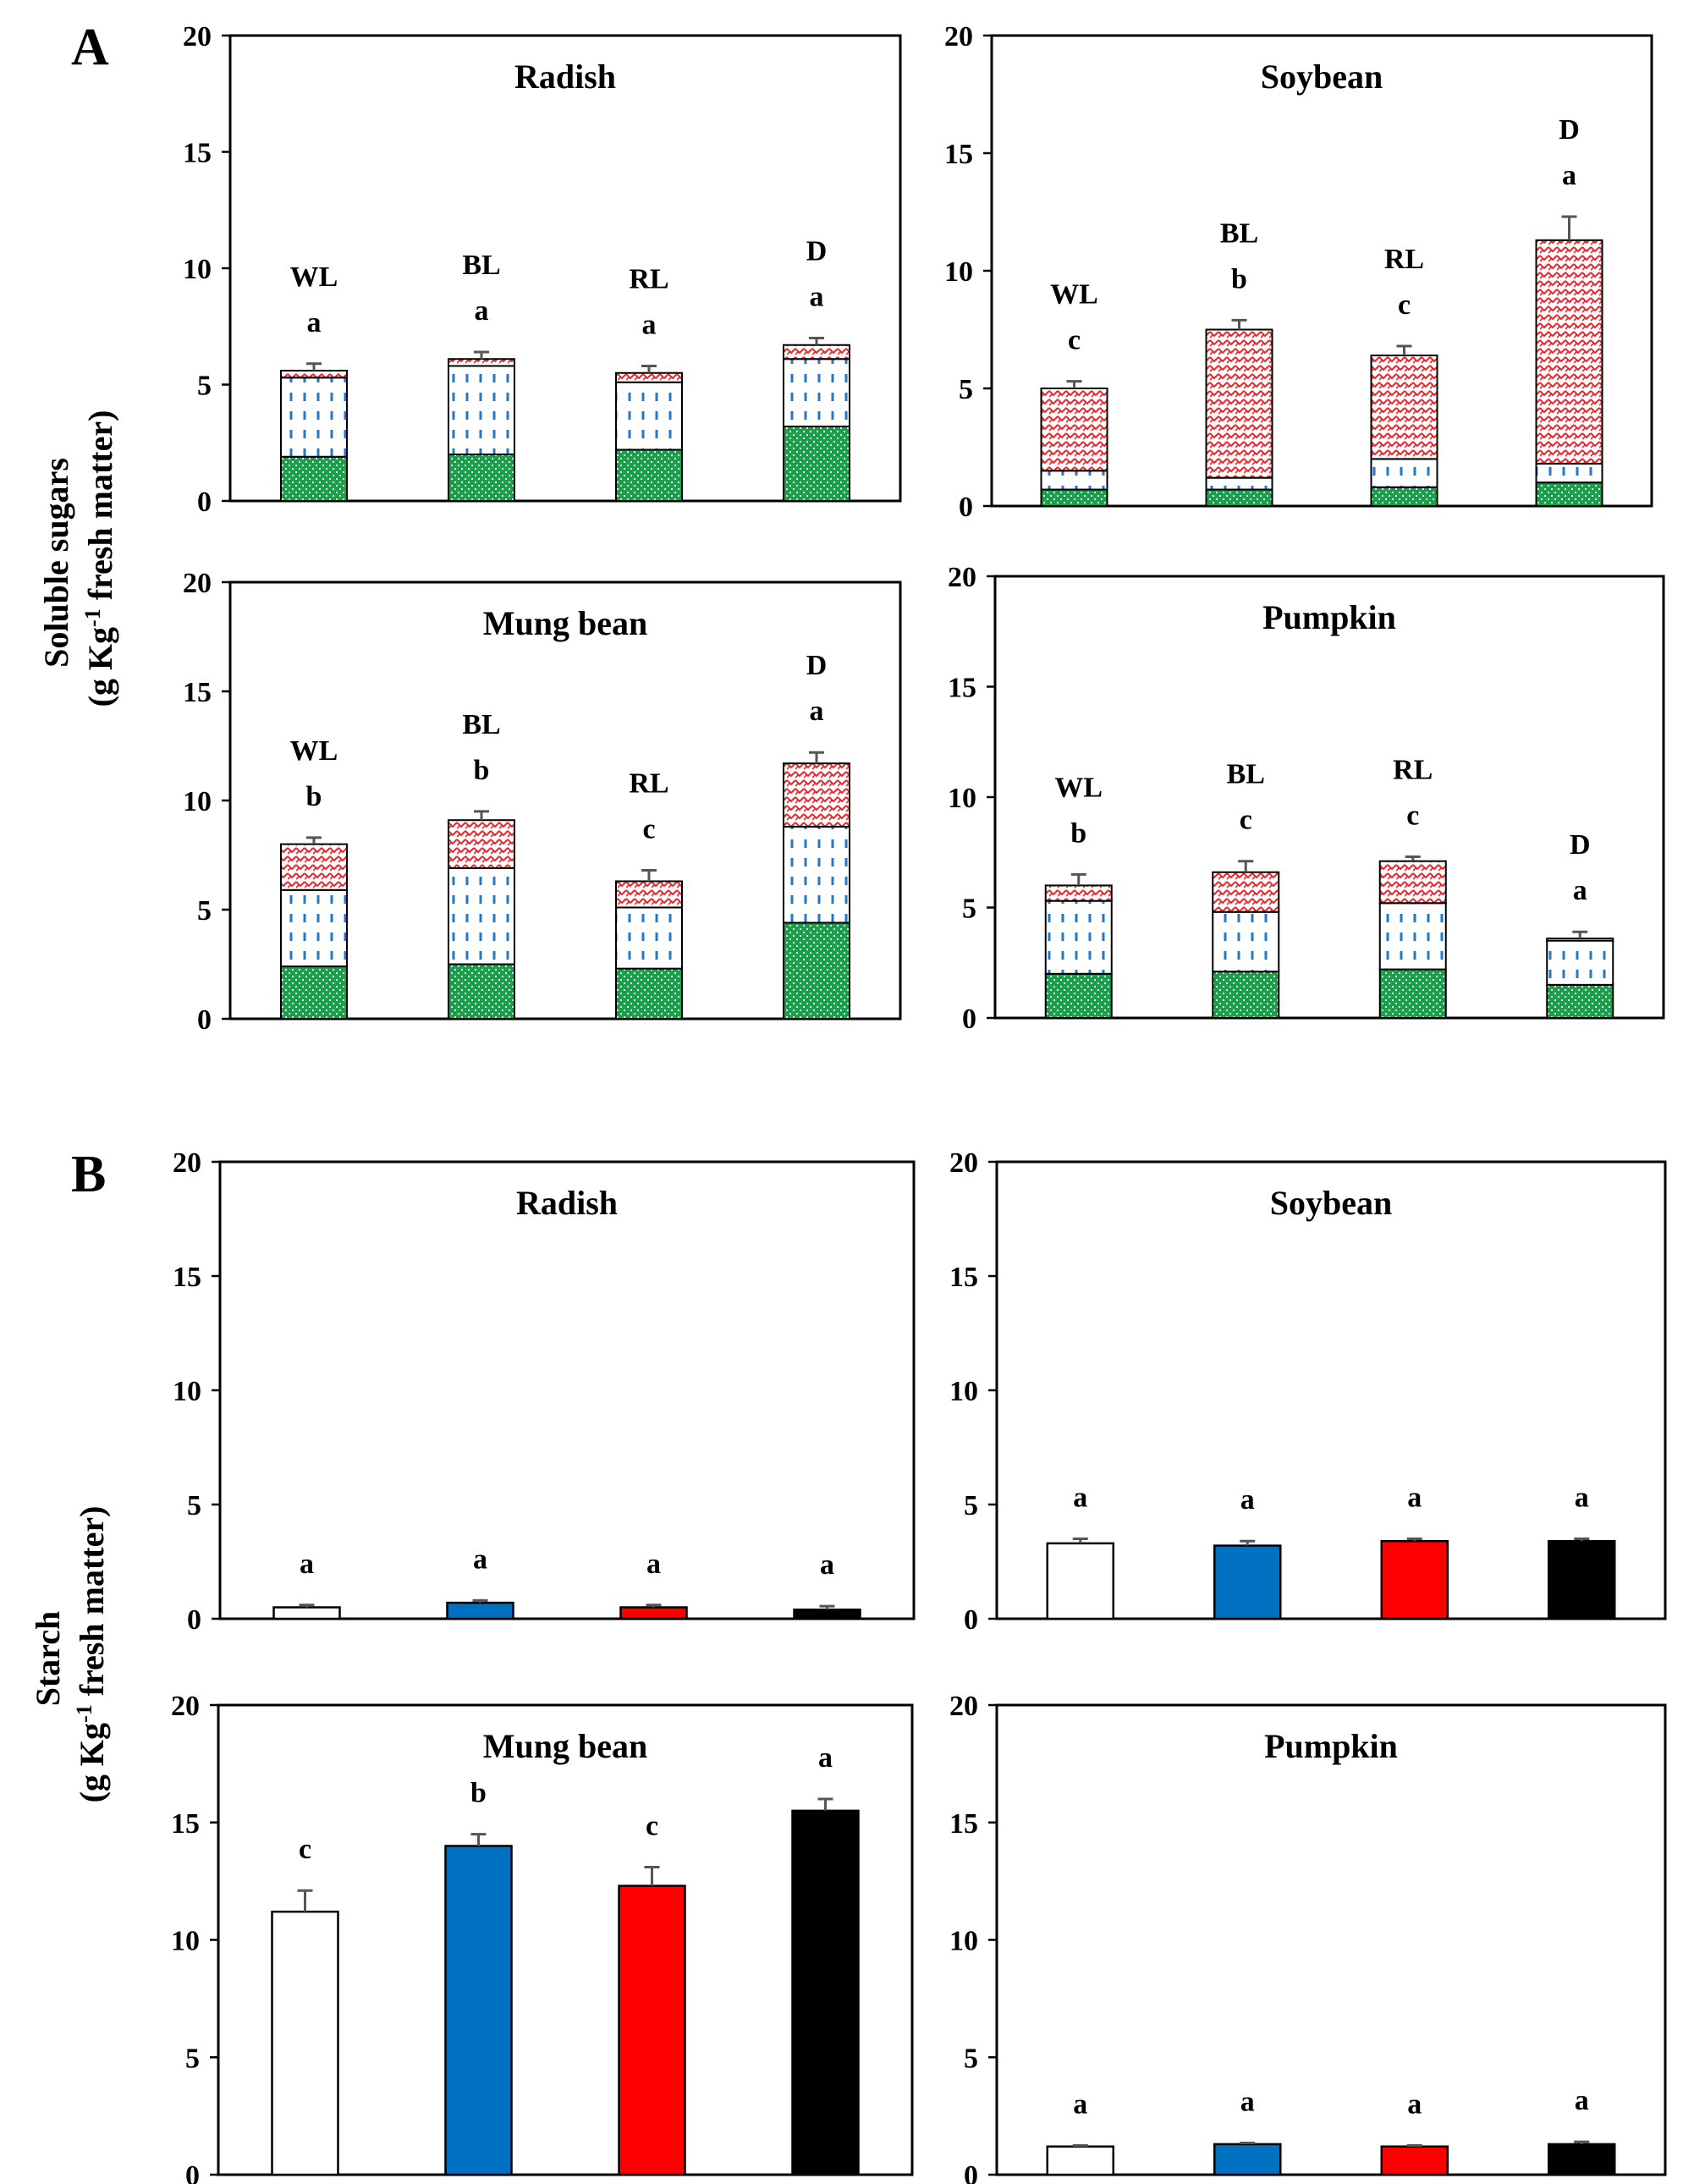  What do you see at coordinates (198, 583) in the screenshot?
I see `a-mungbean-ytick-label: 20` at bounding box center [198, 583].